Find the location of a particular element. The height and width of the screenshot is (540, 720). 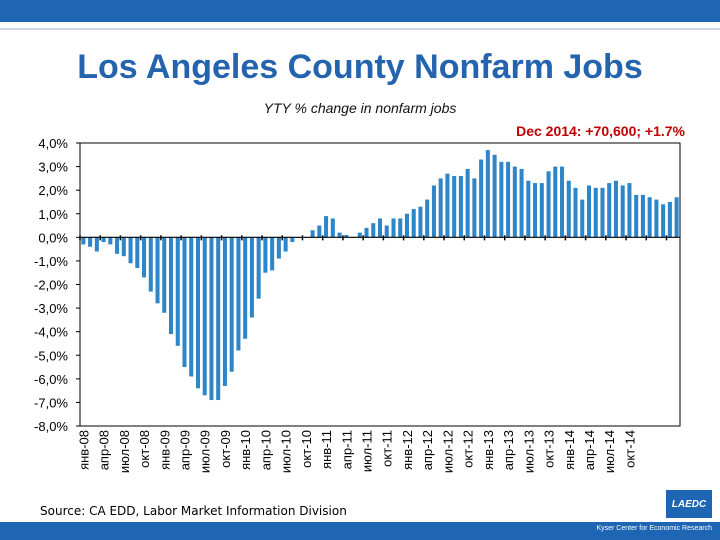

top-banner is located at coordinates (360, 11).